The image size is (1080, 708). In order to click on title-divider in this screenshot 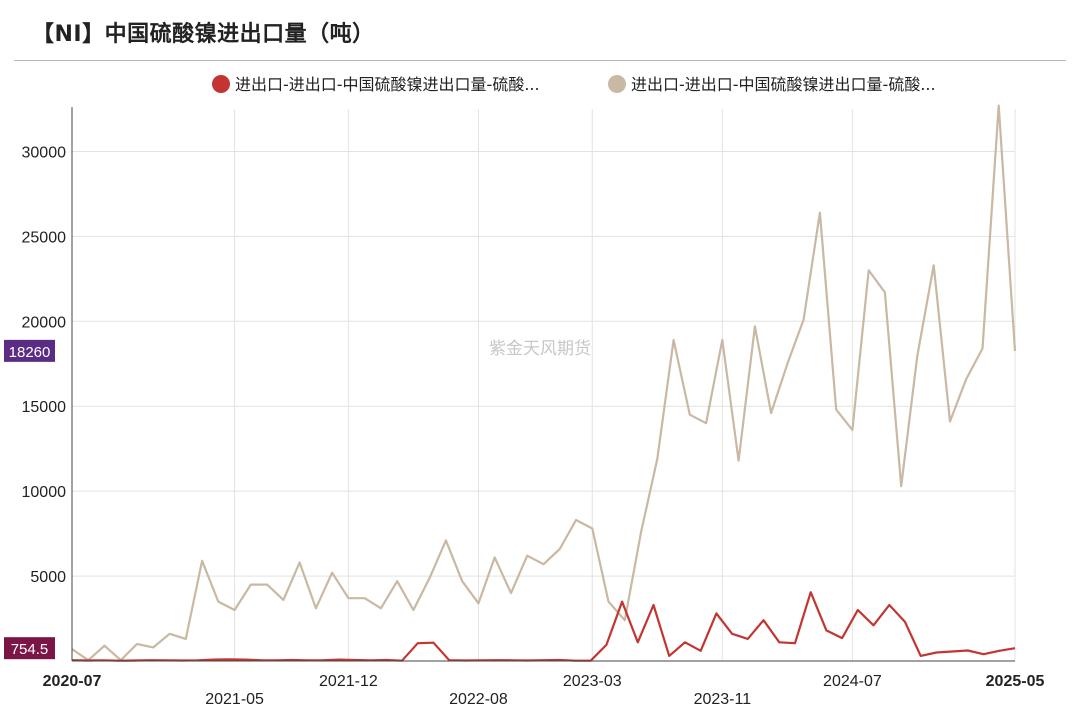, I will do `click(540, 60)`.